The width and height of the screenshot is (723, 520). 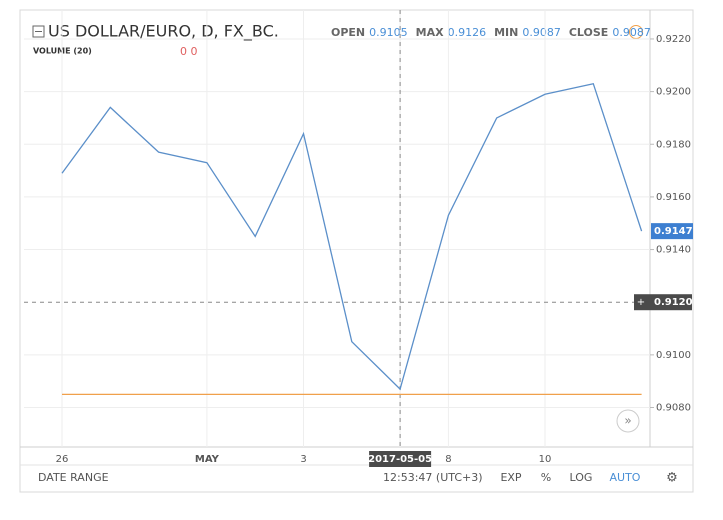 I want to click on y-tick-label: 0.9220, so click(x=673, y=39).